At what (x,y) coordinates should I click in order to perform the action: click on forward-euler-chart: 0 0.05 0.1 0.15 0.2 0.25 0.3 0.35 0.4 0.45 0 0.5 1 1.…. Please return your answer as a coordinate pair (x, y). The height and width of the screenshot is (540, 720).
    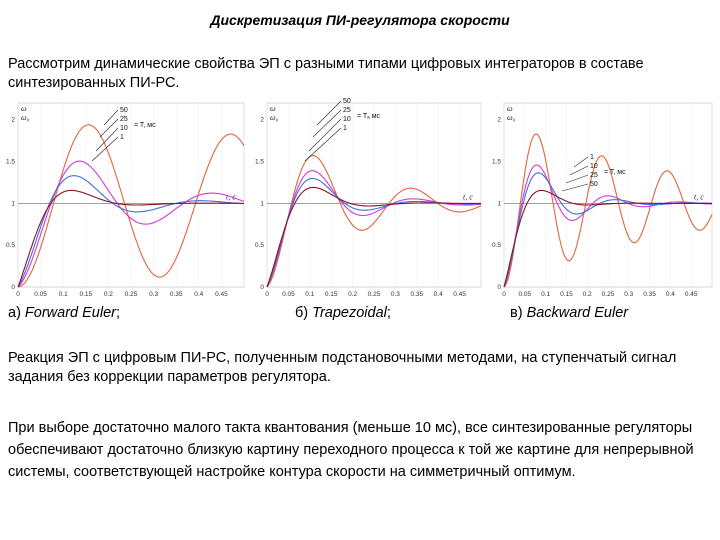
    Looking at the image, I should click on (125, 200).